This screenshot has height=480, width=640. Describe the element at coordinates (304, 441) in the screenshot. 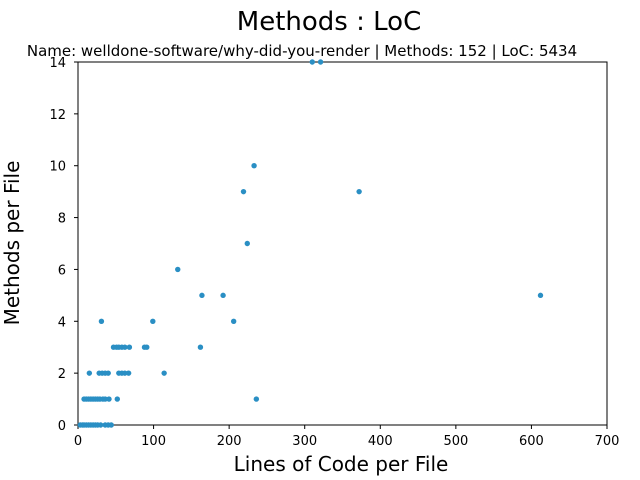

I see `x-tick-label: 300` at that location.